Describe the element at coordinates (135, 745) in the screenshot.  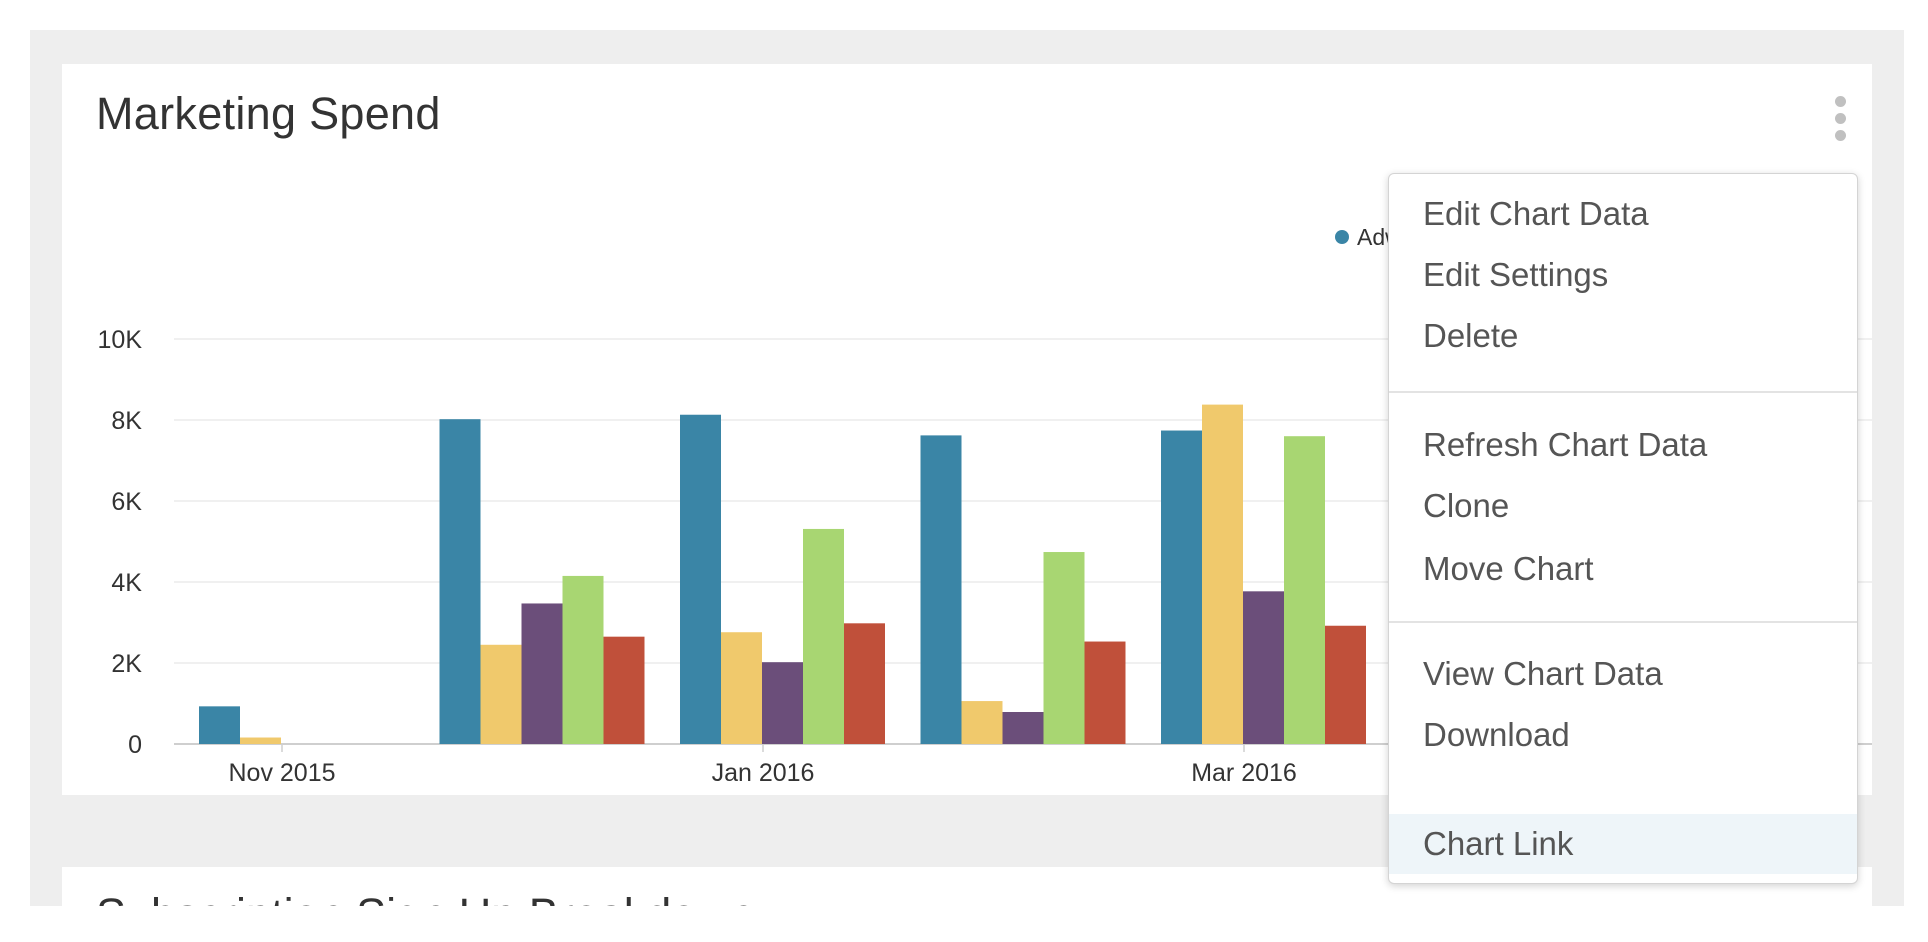
I see `y-tick-label: 0` at that location.